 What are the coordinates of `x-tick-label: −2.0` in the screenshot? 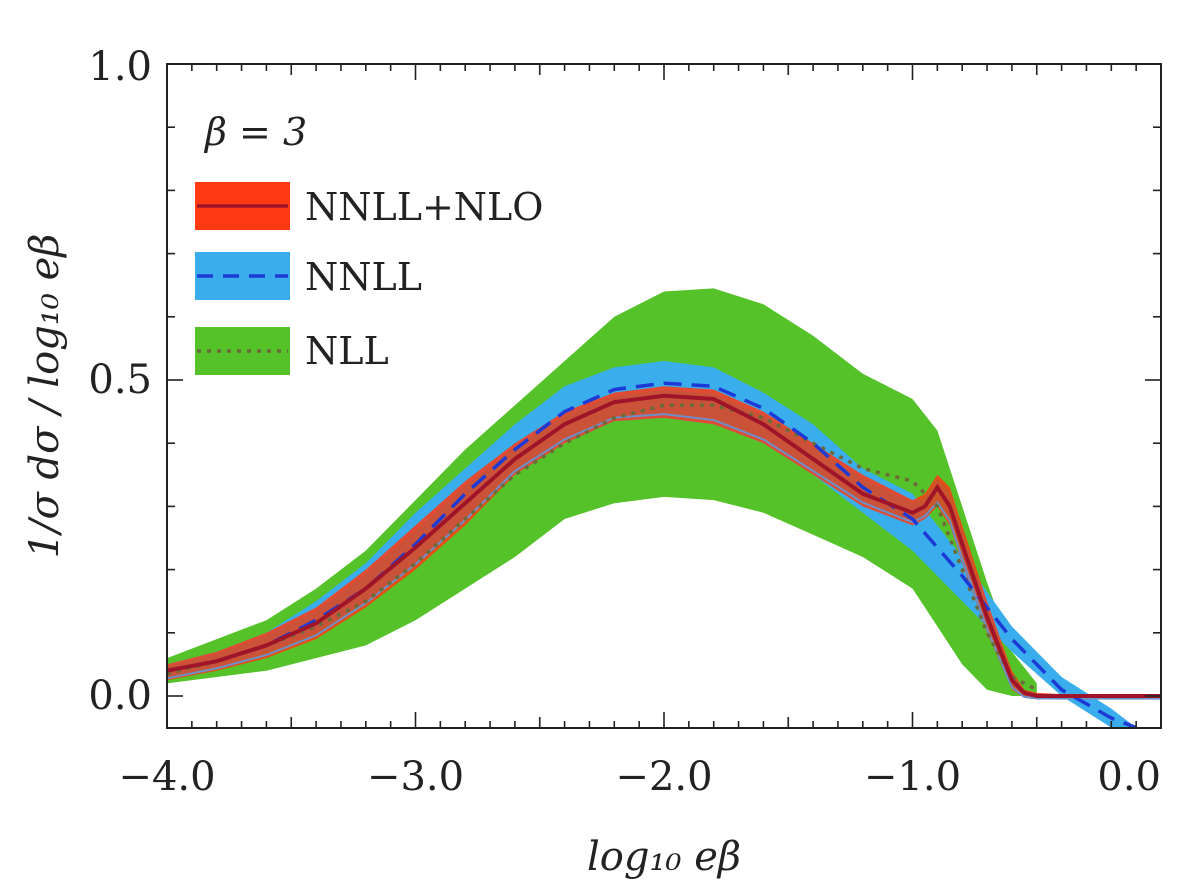 It's located at (663, 777).